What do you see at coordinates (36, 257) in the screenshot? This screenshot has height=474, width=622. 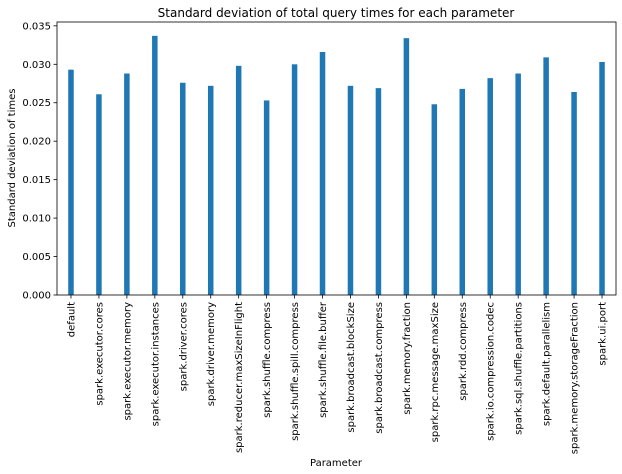 I see `y-tick-label: 0.005` at bounding box center [36, 257].